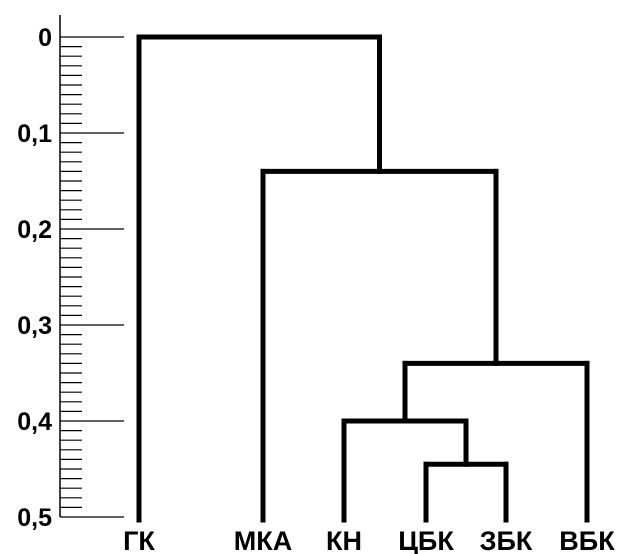  Describe the element at coordinates (34, 230) in the screenshot. I see `y-tick-label: 0,2` at that location.